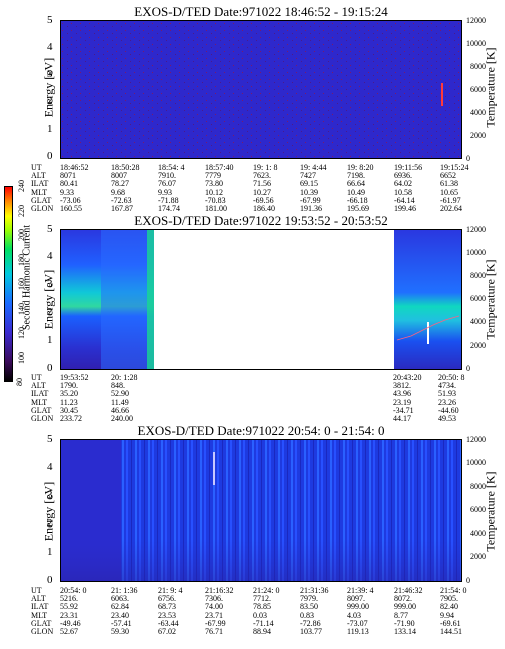 The height and width of the screenshot is (649, 505). I want to click on p1-ylabel: Energy [eV], so click(48, 87).